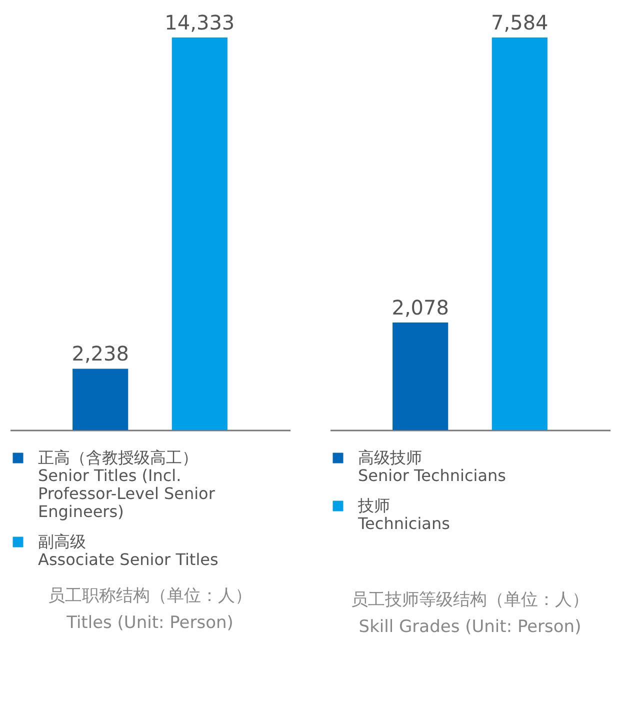  I want to click on data-label: 2,238, so click(100, 354).